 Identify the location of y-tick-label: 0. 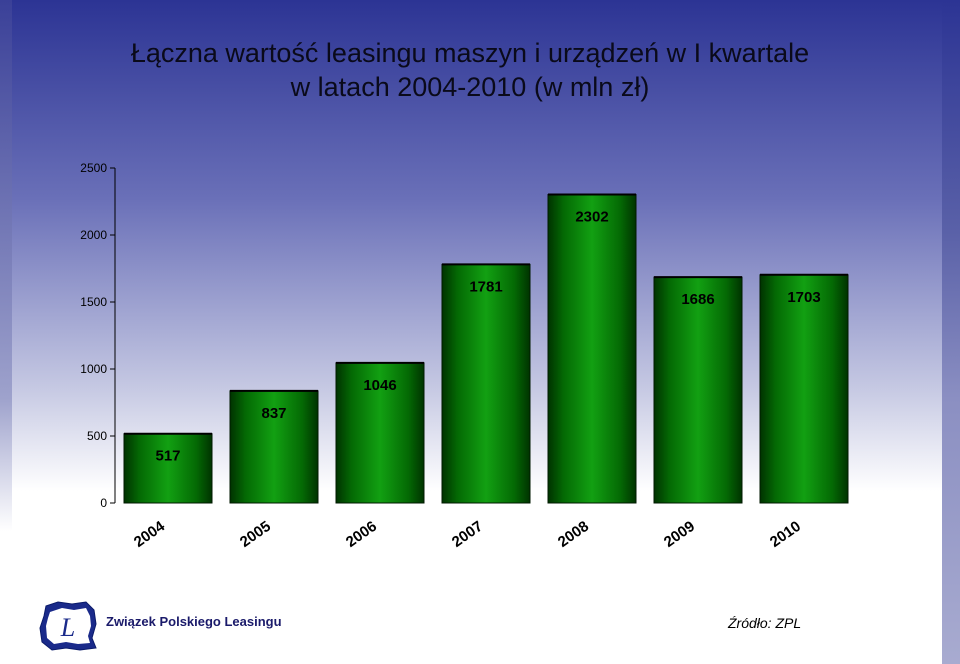
(103, 503).